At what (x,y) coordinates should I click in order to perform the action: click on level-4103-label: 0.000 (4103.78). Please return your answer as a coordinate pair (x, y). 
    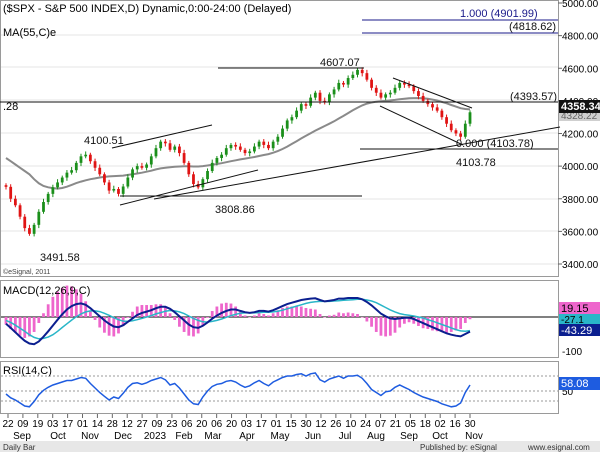
    Looking at the image, I should click on (495, 144).